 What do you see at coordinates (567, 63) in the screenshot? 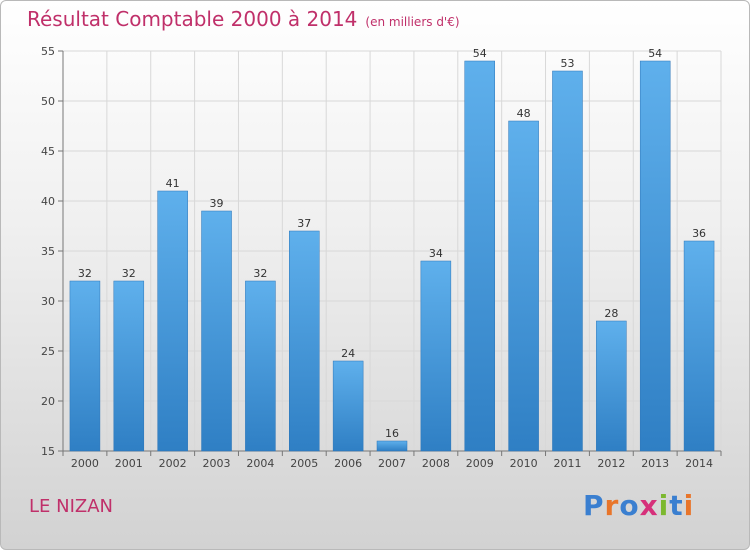
I see `data-label-2011: 53` at bounding box center [567, 63].